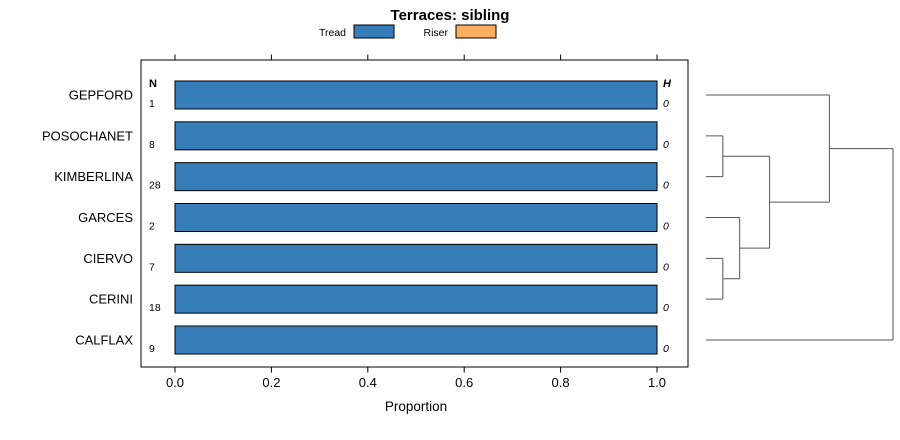  What do you see at coordinates (416, 258) in the screenshot?
I see `bar-segment-tread-ciervo` at bounding box center [416, 258].